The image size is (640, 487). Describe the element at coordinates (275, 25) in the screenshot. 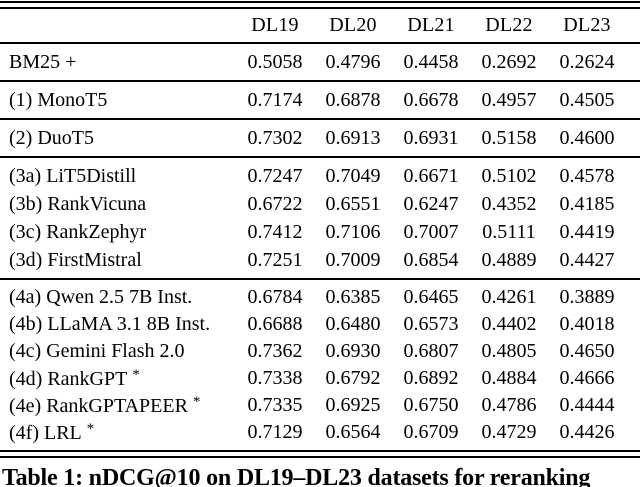

I see `column-header: DL19` at that location.